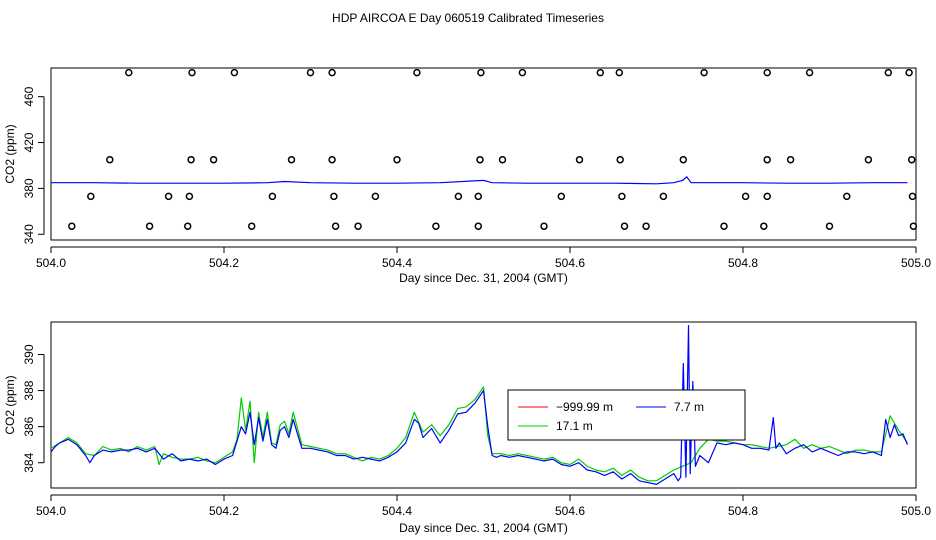 The height and width of the screenshot is (540, 936). Describe the element at coordinates (33, 165) in the screenshot. I see `top-y-axis: 340 380 420 460` at that location.